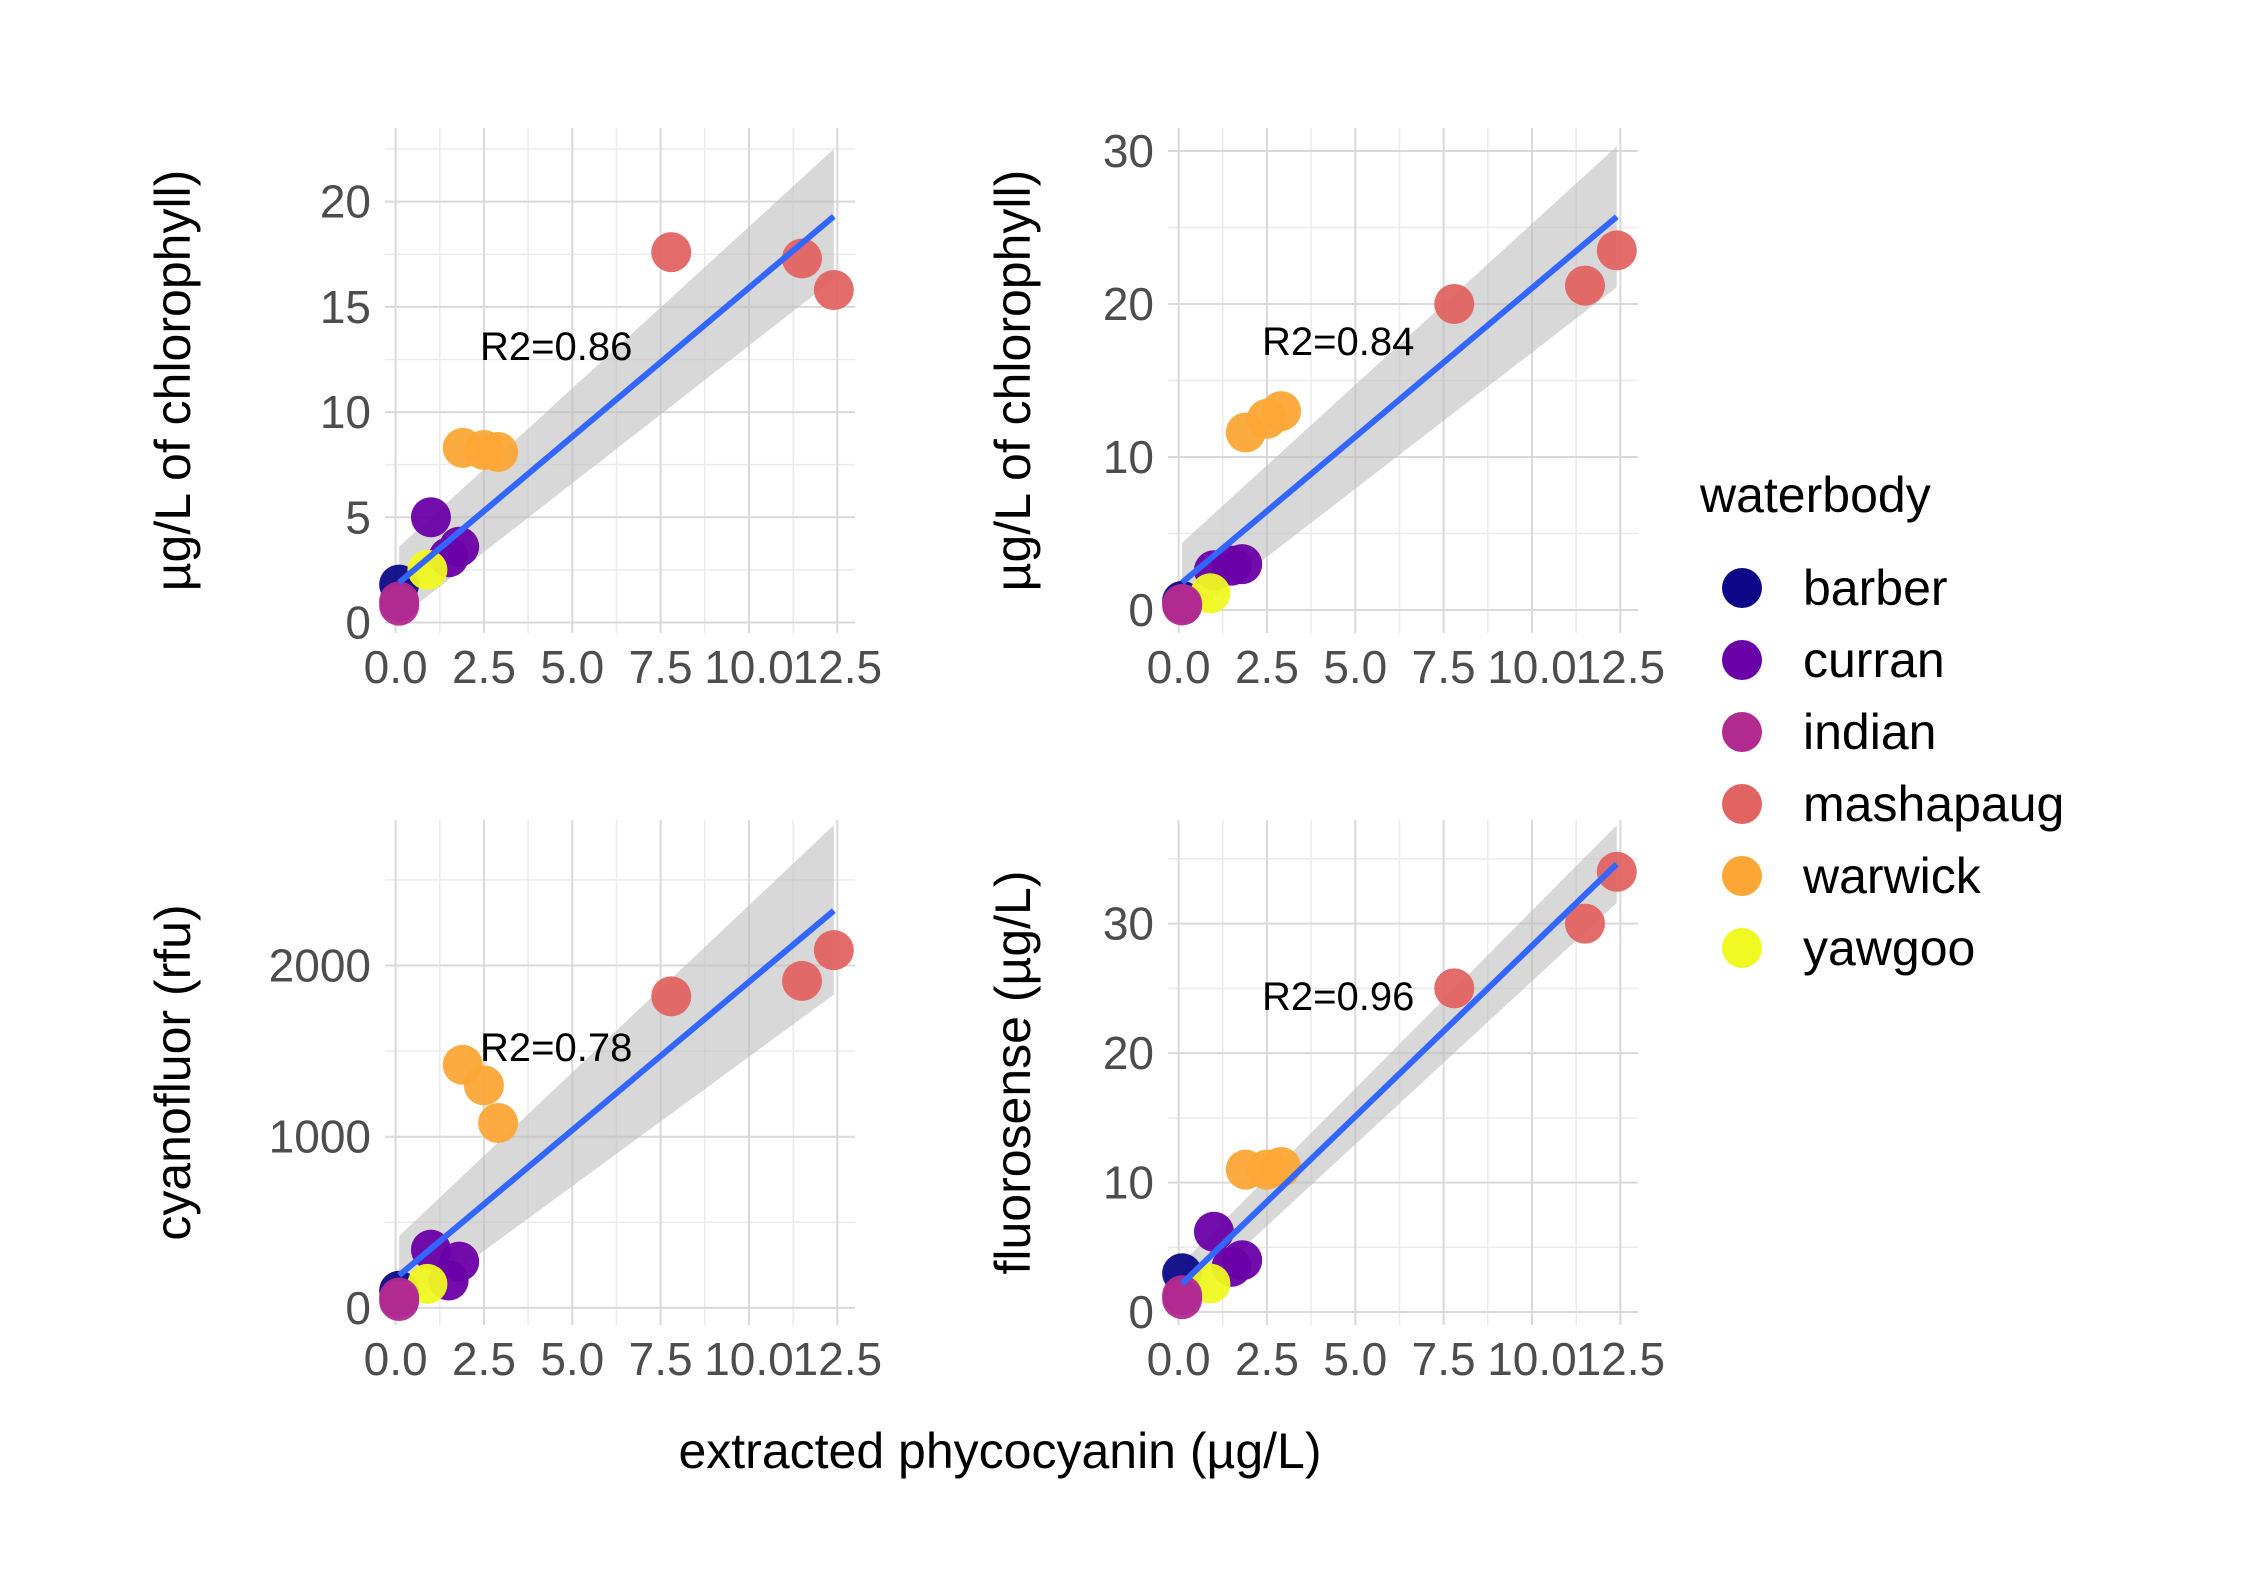  Describe the element at coordinates (1815, 495) in the screenshot. I see `legend-title: waterbody` at that location.